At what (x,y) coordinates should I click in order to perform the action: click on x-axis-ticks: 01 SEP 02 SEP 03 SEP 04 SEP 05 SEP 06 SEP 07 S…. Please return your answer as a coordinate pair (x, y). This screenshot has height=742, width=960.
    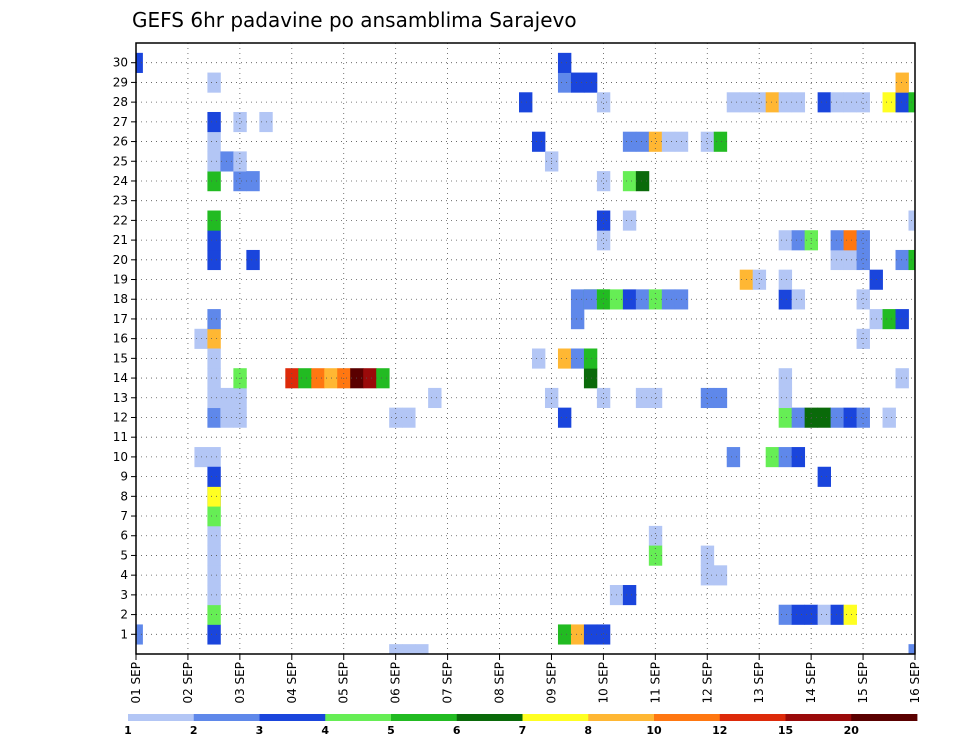
    Looking at the image, I should click on (525, 679).